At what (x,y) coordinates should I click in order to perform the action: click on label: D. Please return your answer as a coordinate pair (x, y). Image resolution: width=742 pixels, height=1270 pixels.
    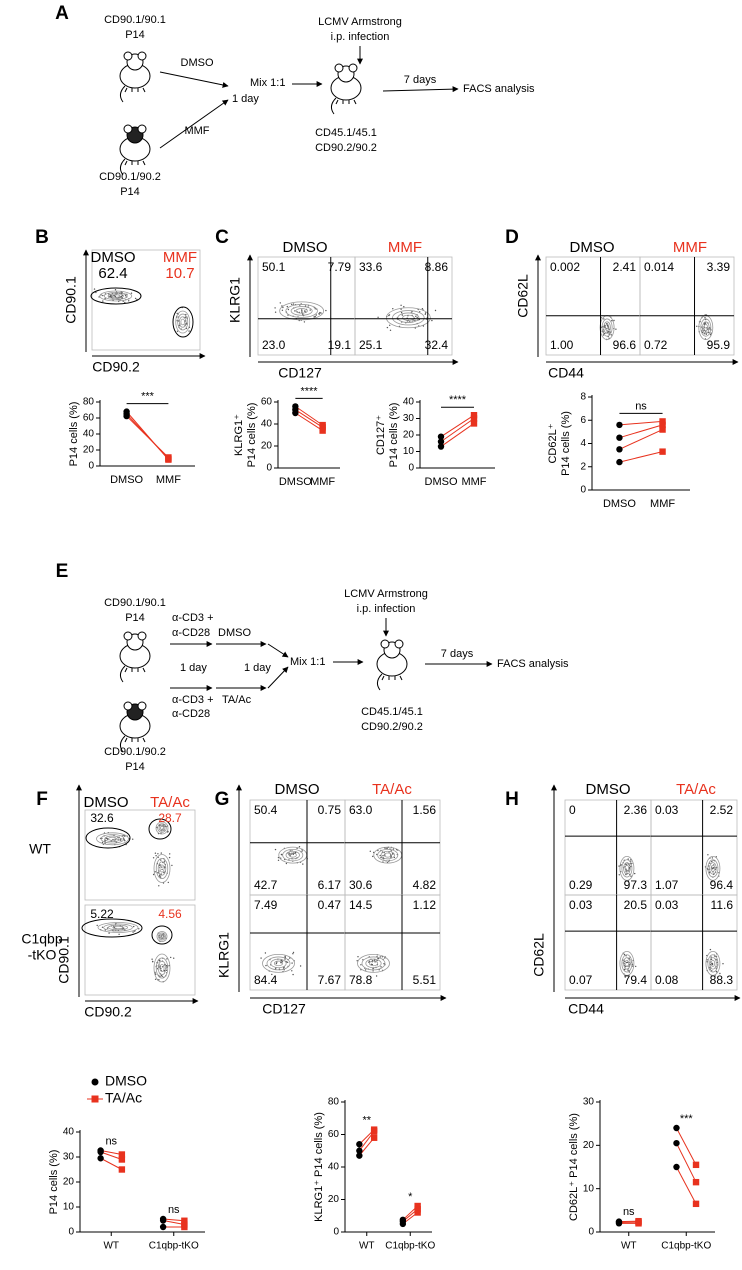
    Looking at the image, I should click on (512, 237).